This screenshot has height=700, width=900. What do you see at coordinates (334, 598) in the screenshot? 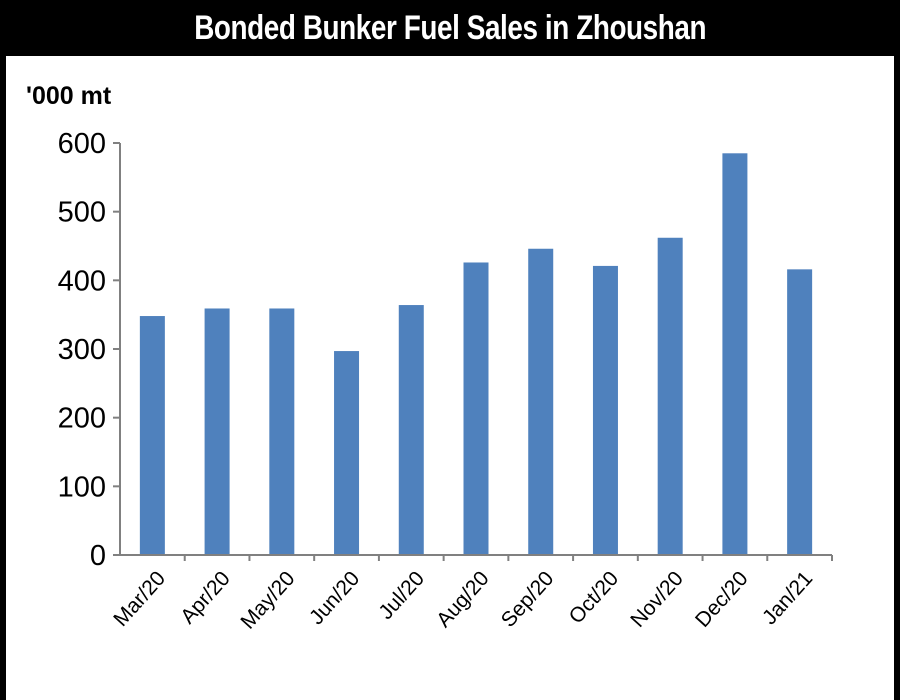
I see `x-tick-label: Jun/20` at bounding box center [334, 598].